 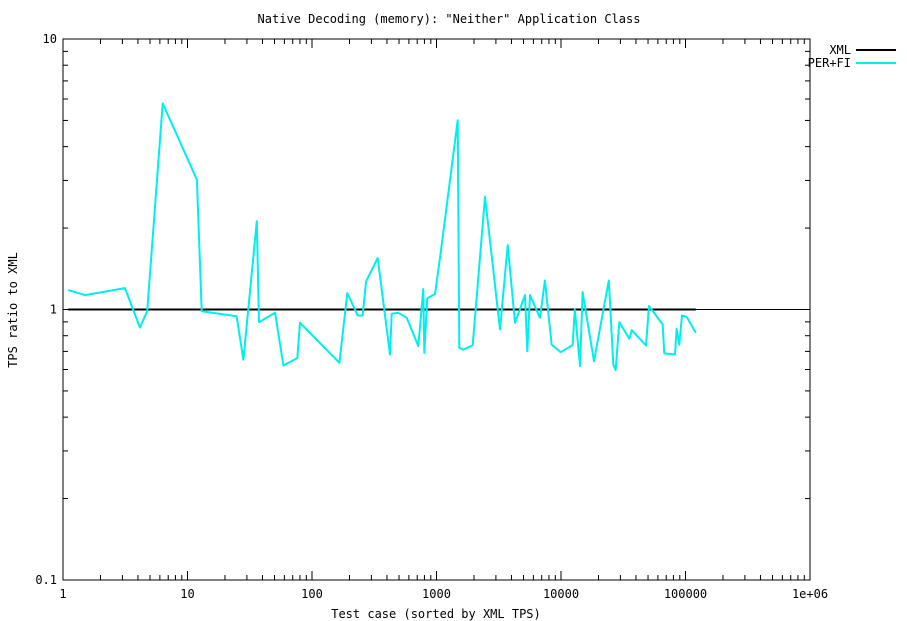 I want to click on x-tick-label: 10000, so click(x=561, y=594).